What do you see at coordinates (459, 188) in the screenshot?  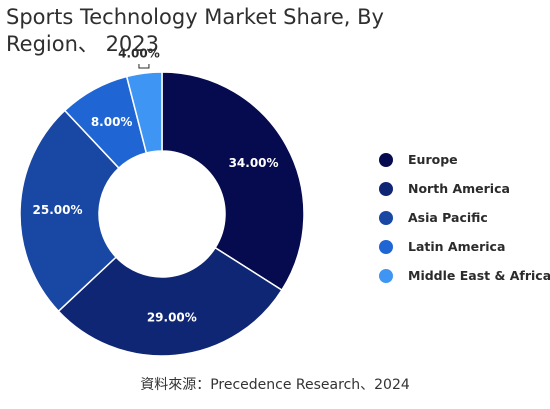 I see `legend-label: North America` at bounding box center [459, 188].